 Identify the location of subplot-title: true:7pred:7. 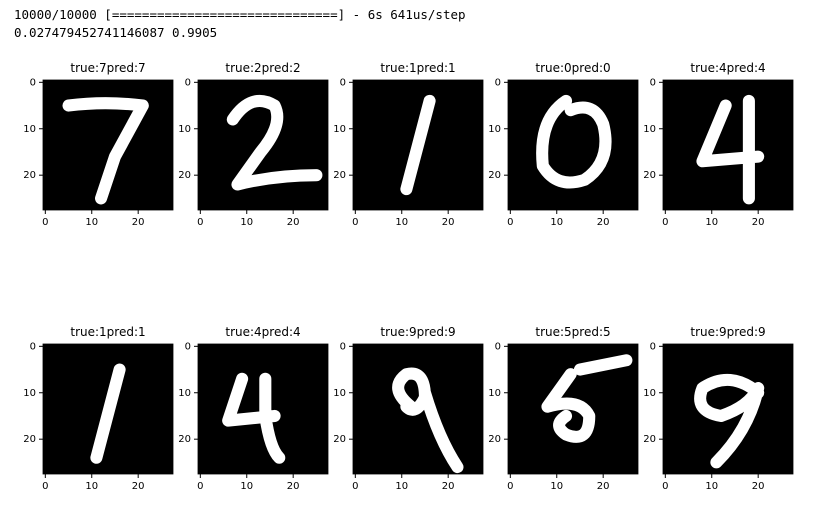
(107, 68).